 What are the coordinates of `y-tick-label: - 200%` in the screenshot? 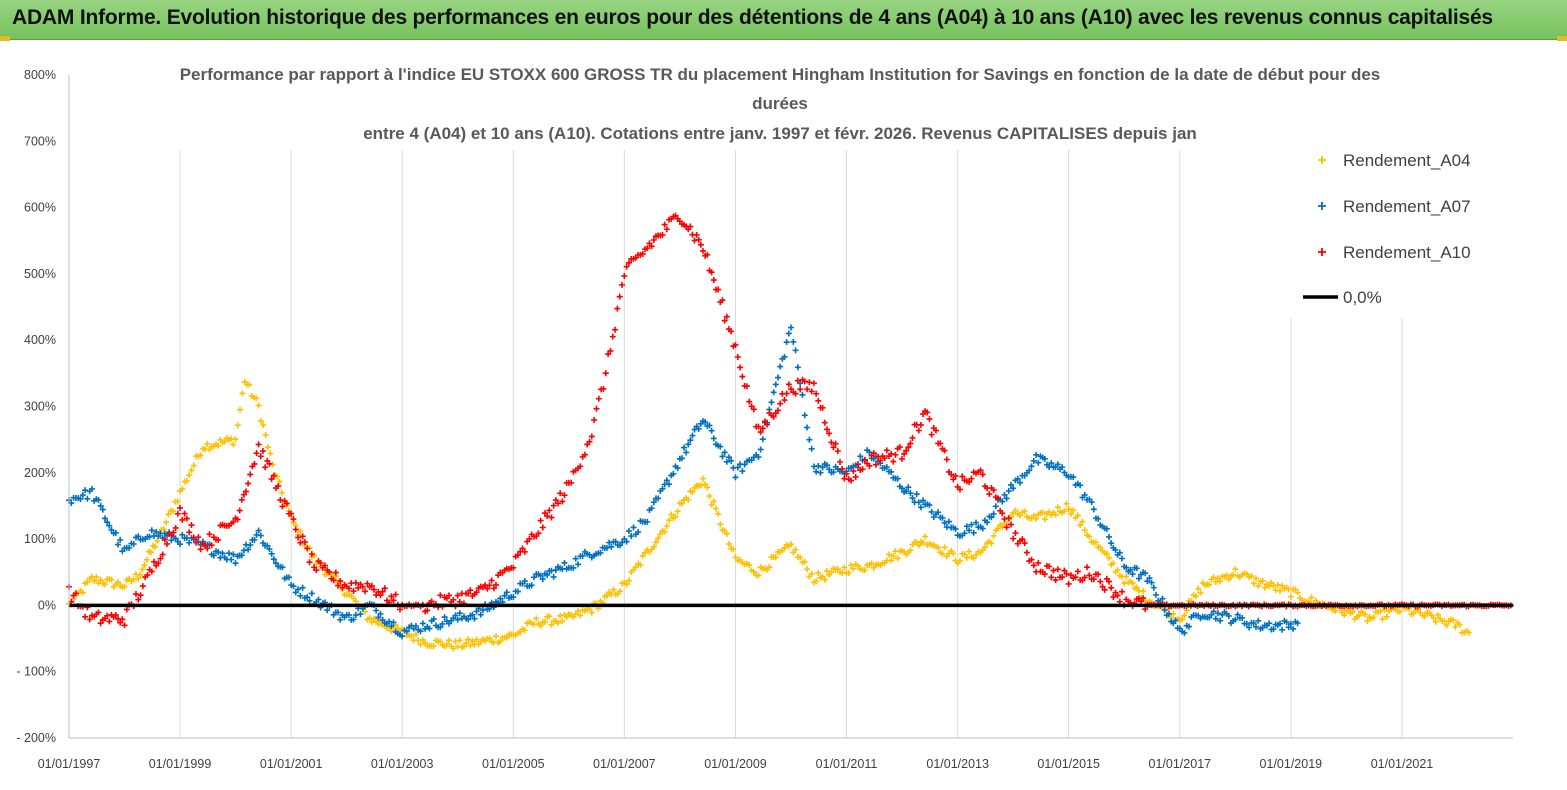 It's located at (36, 738).